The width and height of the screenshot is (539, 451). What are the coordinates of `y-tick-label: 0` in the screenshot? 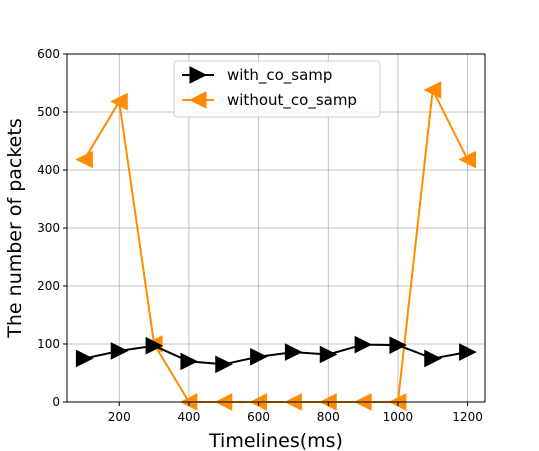 It's located at (56, 402).